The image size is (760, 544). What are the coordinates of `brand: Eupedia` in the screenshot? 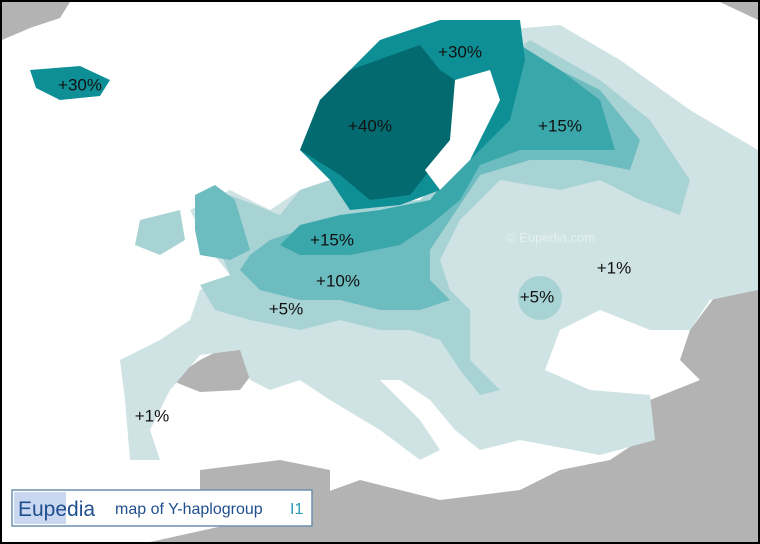 It's located at (56, 509).